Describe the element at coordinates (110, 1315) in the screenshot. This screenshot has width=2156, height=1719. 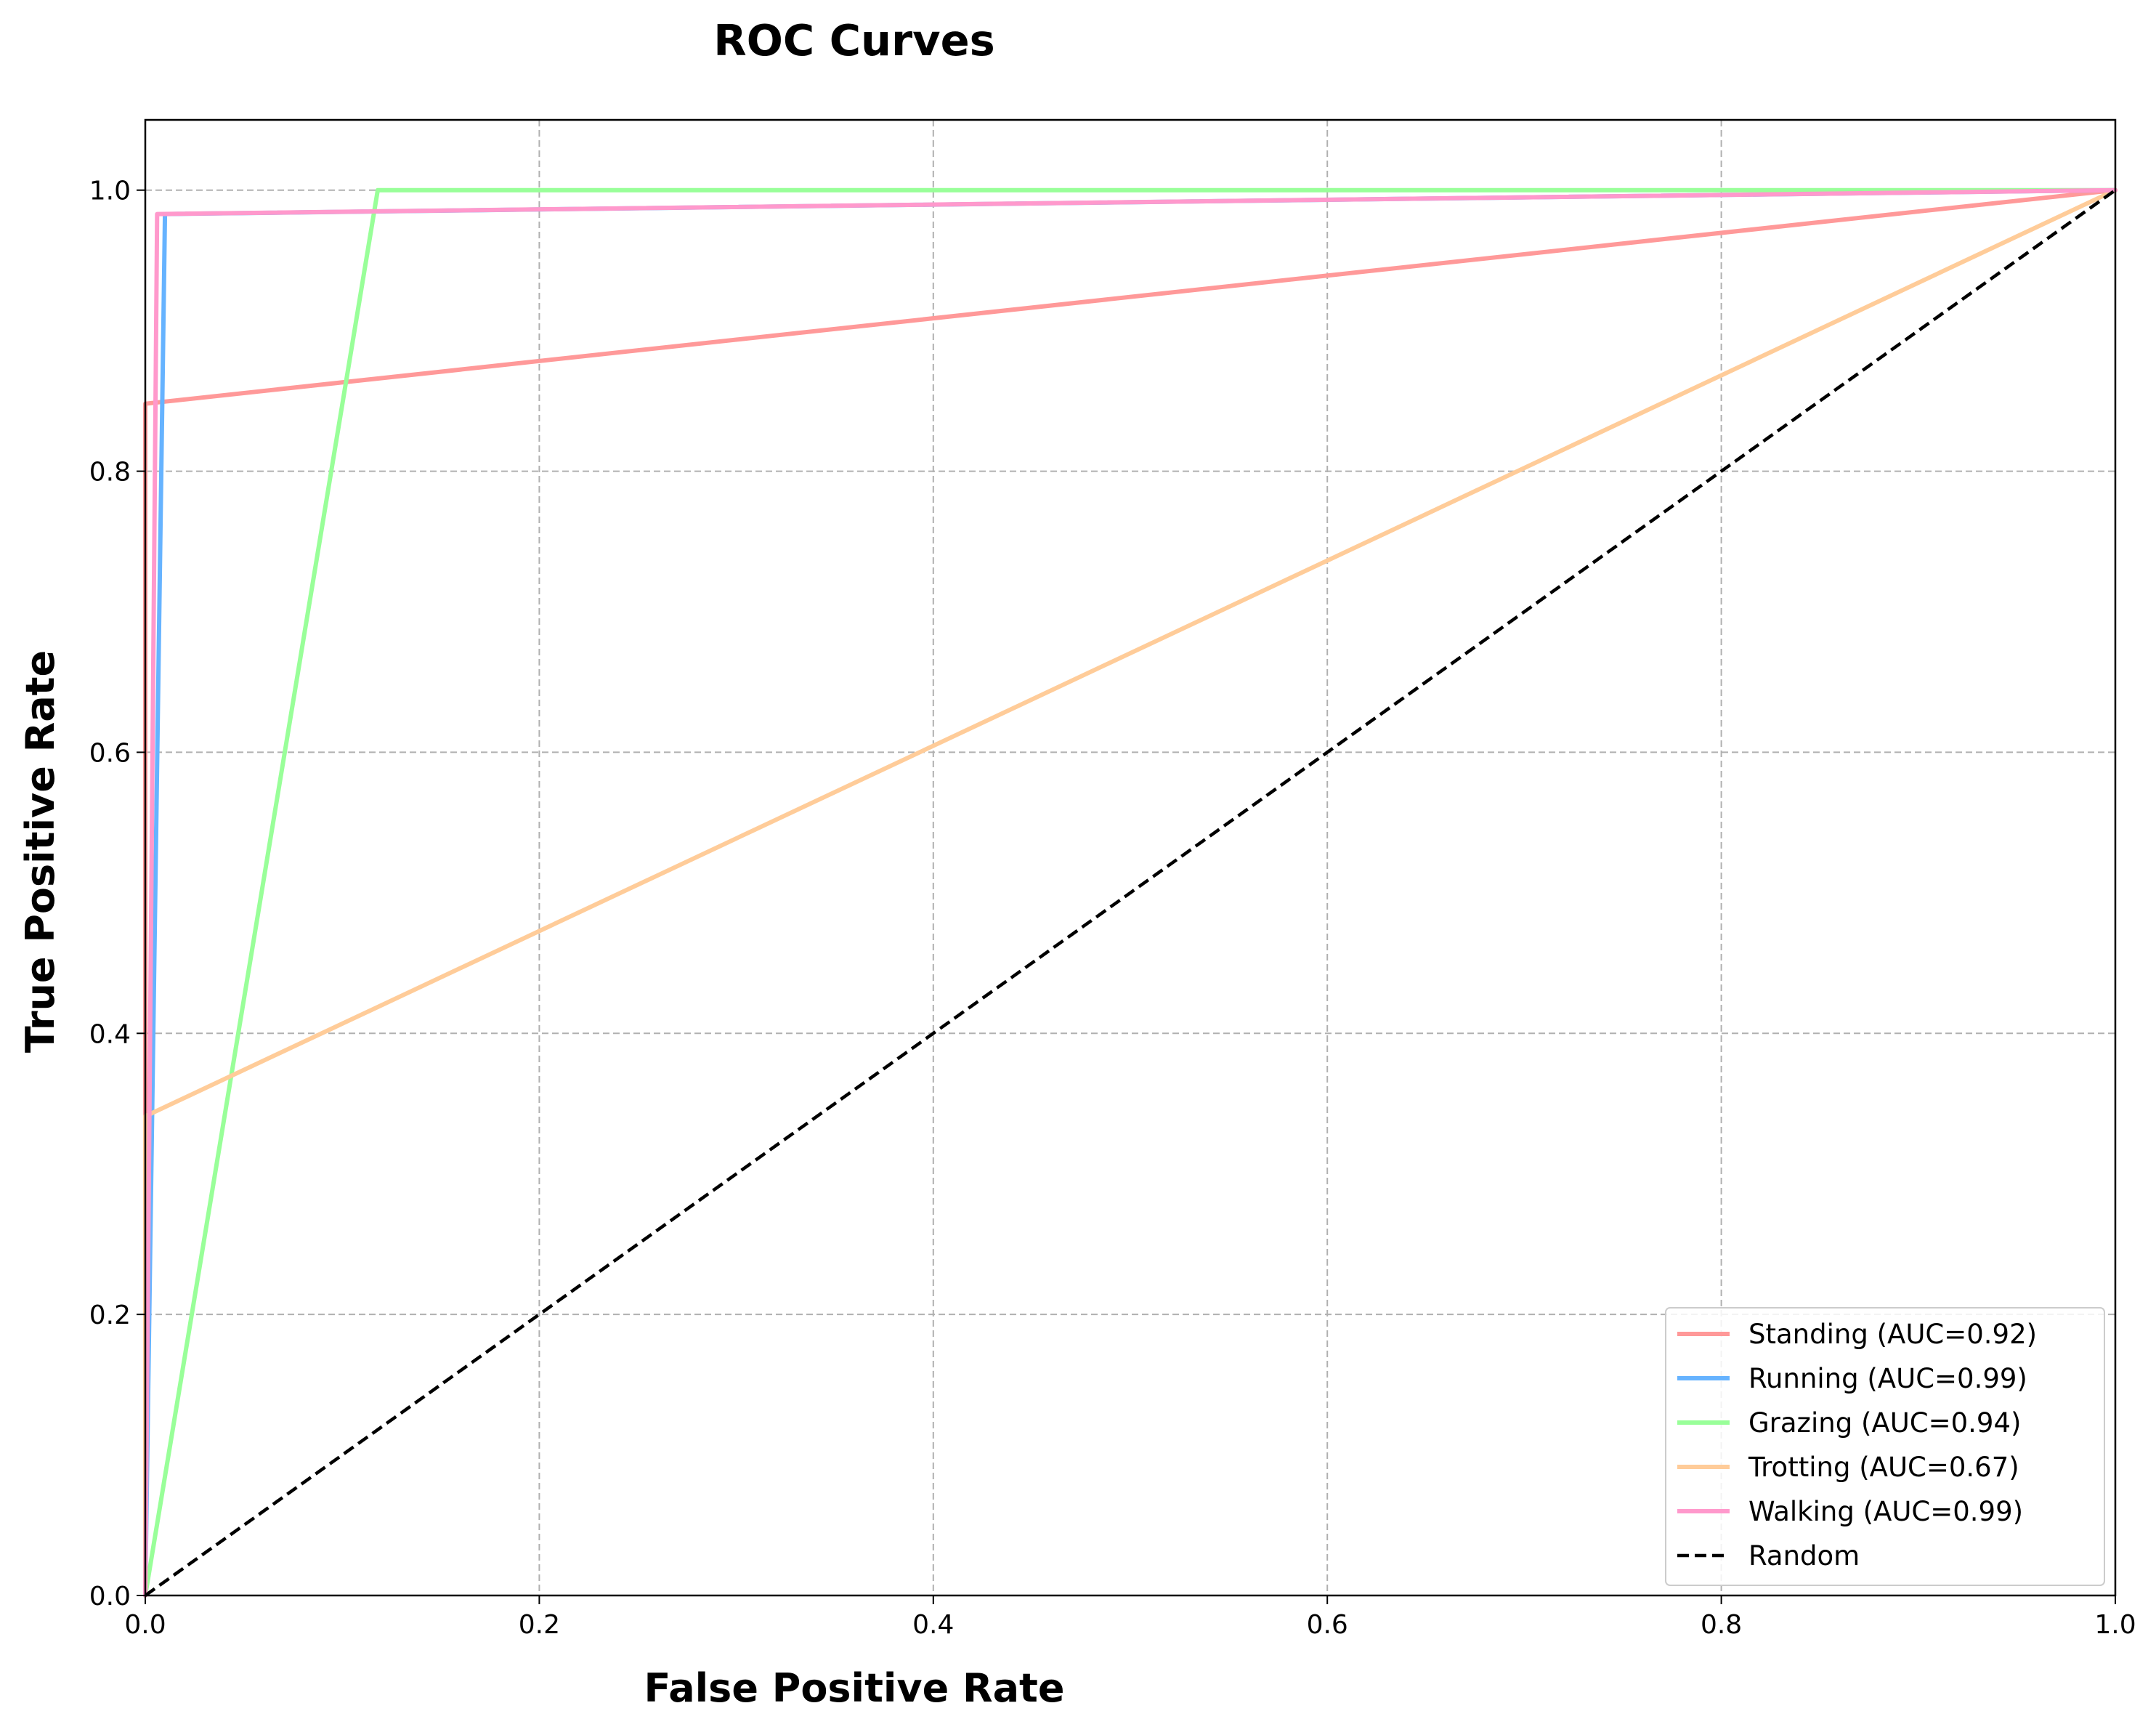
I see `y-tick-label: 0.2` at that location.